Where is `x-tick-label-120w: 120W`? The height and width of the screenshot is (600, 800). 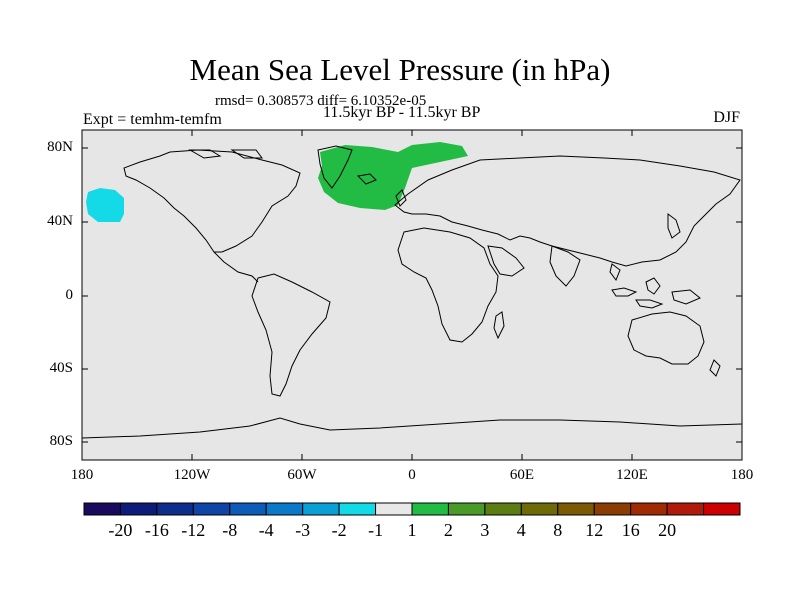 x-tick-label-120w: 120W is located at coordinates (192, 475).